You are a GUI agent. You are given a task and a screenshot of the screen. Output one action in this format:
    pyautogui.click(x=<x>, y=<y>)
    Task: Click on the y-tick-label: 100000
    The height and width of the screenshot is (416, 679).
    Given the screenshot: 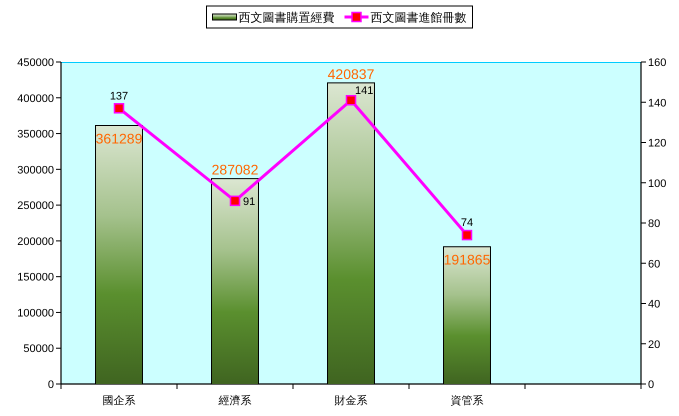 What is the action you would take?
    pyautogui.click(x=35, y=313)
    